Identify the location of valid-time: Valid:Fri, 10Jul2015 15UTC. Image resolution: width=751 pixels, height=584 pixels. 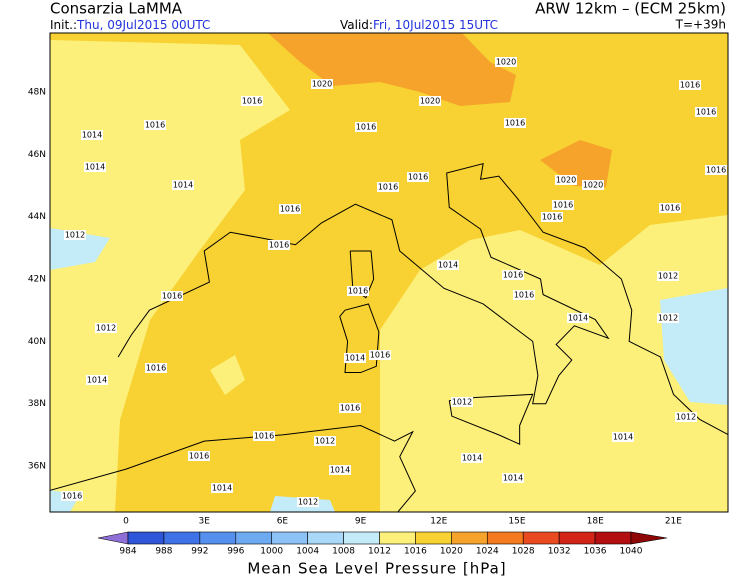
(419, 25).